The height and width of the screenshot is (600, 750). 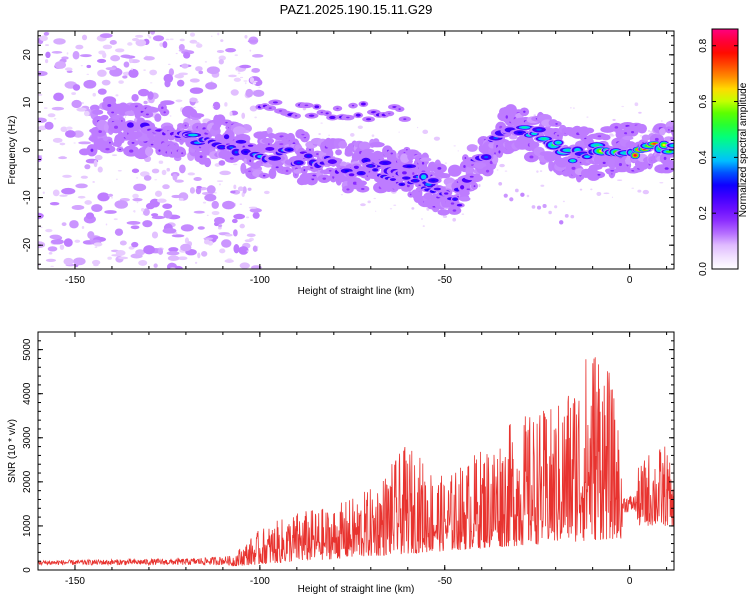 What do you see at coordinates (356, 291) in the screenshot?
I see `spectrogram-x-label: Height of straight line (km)` at bounding box center [356, 291].